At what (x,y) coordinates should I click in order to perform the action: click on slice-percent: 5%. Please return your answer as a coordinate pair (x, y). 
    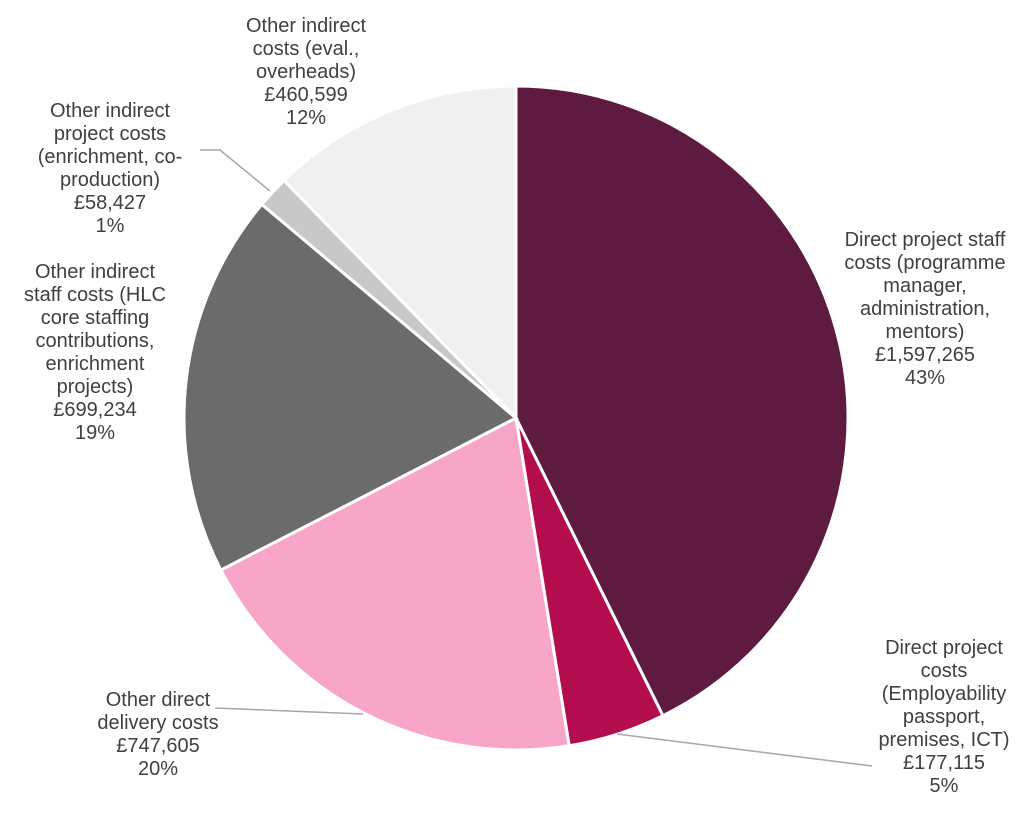
    Looking at the image, I should click on (944, 786).